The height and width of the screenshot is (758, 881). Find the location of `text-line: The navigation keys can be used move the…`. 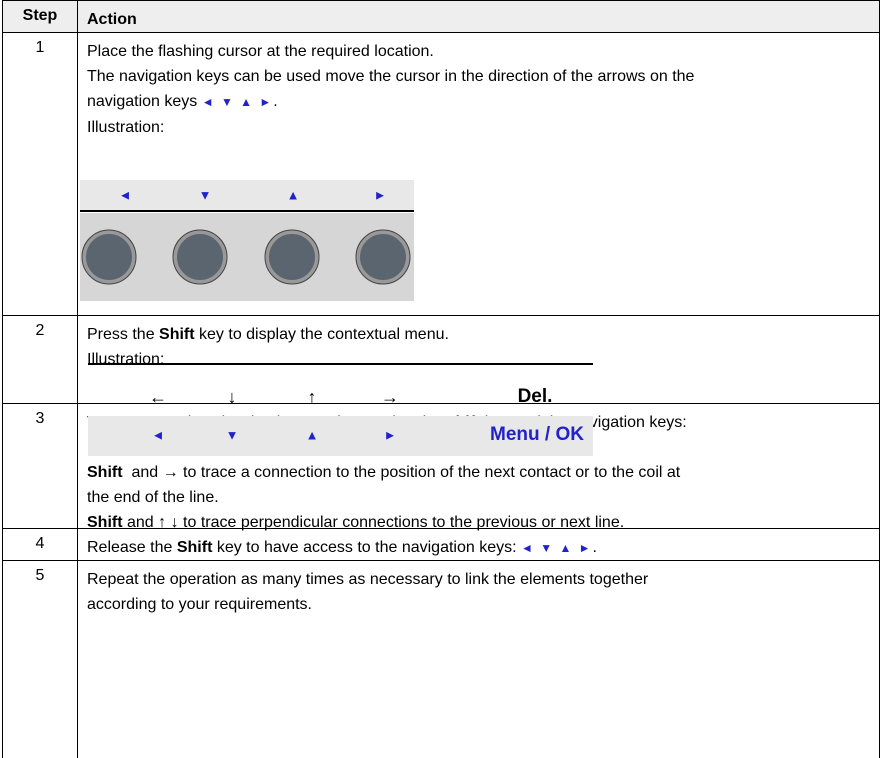

text-line: The navigation keys can be used move the… is located at coordinates (483, 76).